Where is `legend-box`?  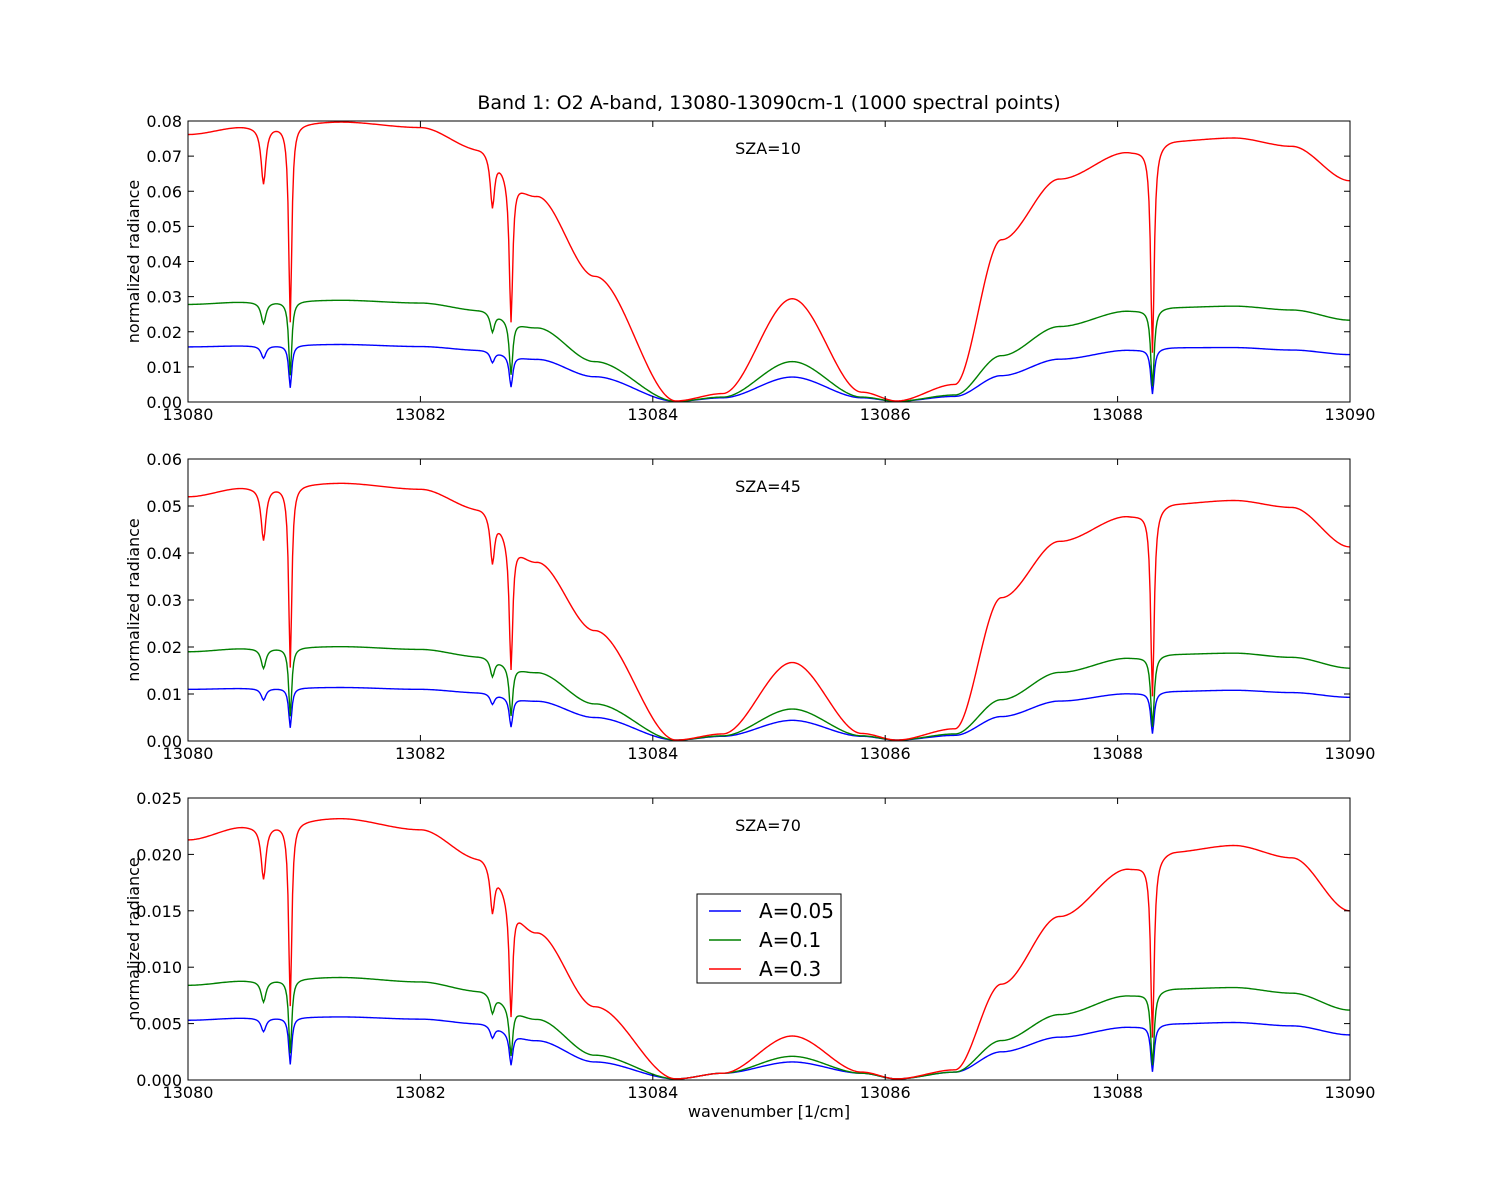 legend-box is located at coordinates (769, 938).